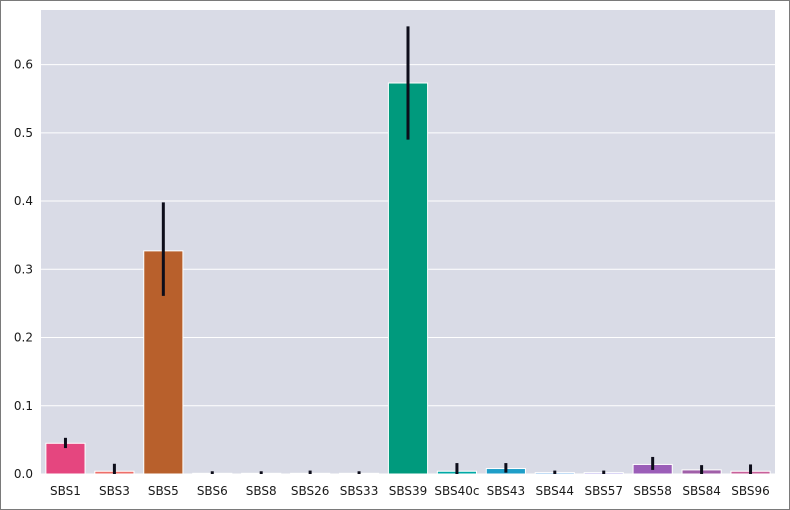 This screenshot has width=790, height=510. Describe the element at coordinates (701, 491) in the screenshot. I see `x-tick-label: SBS84` at that location.